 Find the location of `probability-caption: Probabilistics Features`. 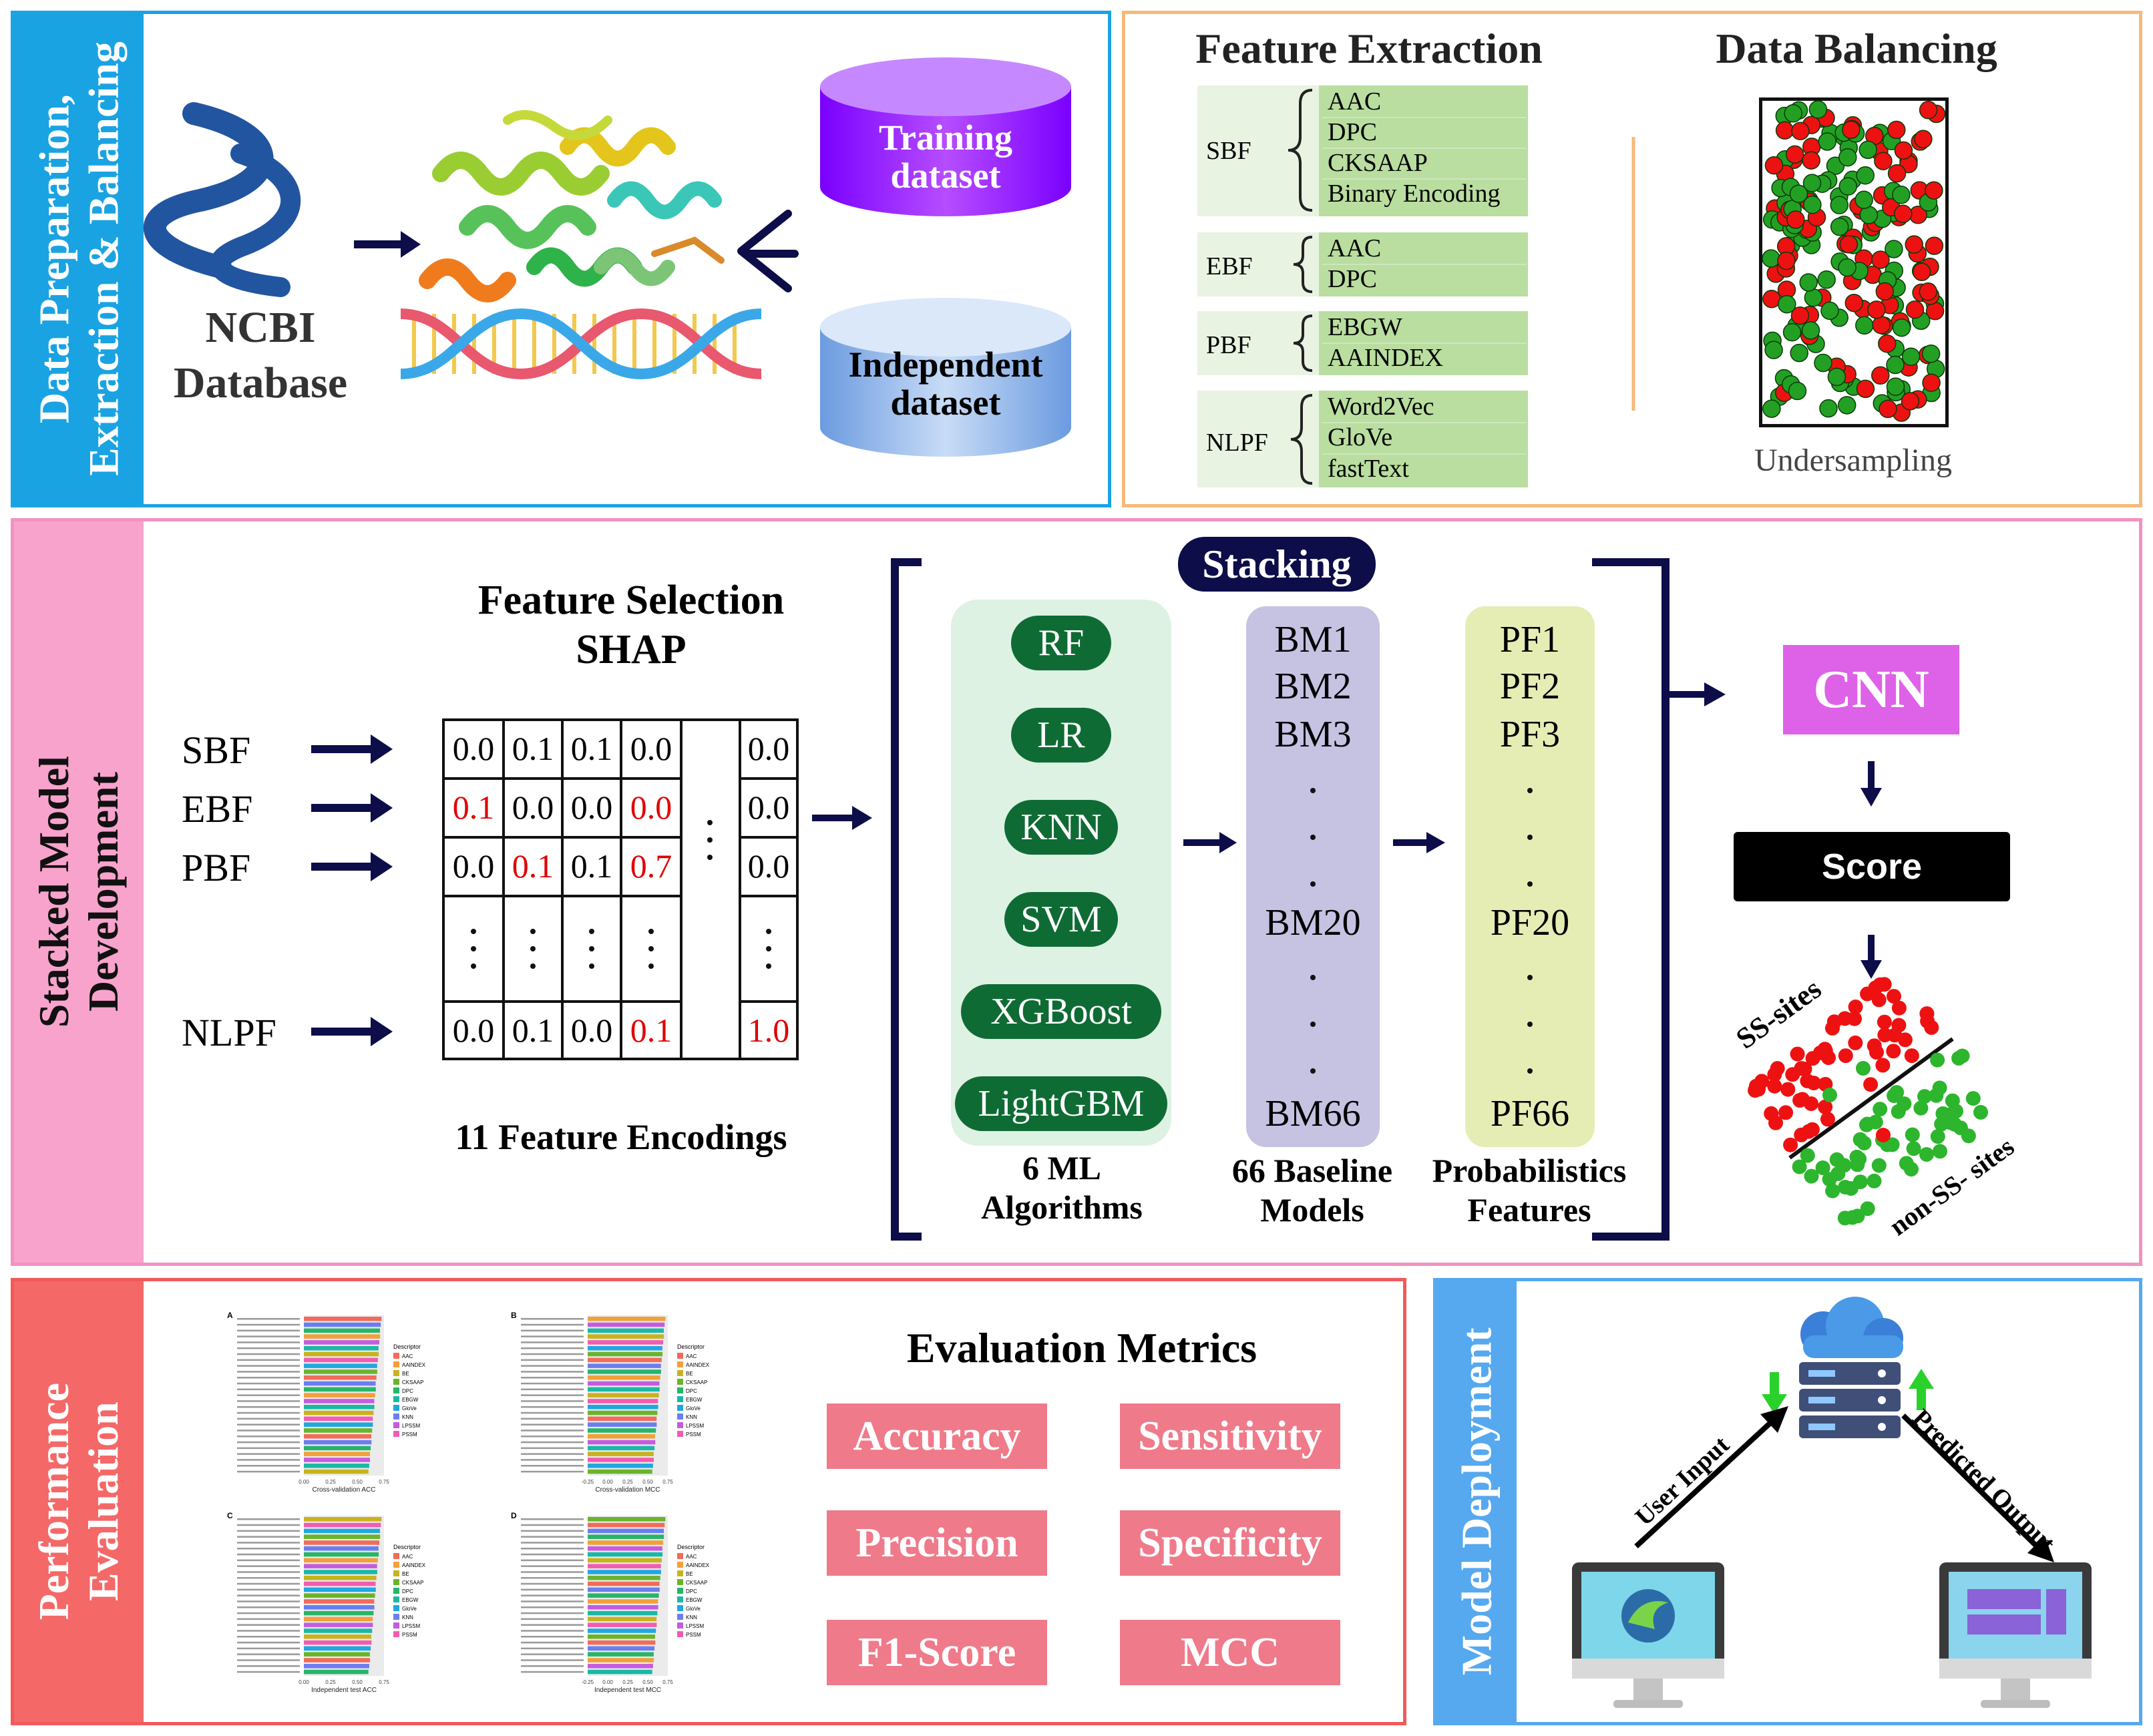

probability-caption: Probabilistics Features is located at coordinates (1530, 1190).